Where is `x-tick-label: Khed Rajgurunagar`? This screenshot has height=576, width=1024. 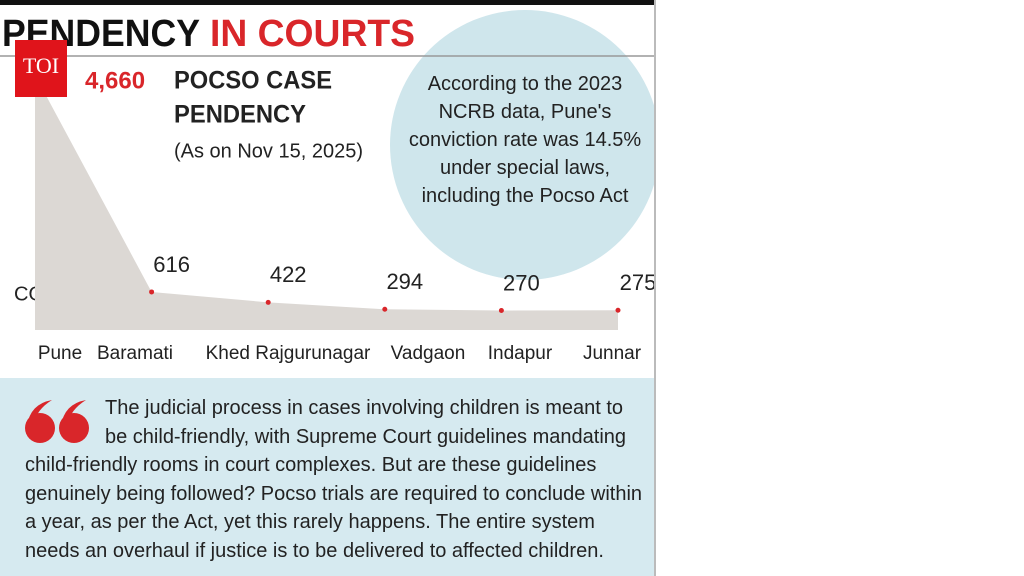
x-tick-label: Khed Rajgurunagar is located at coordinates (288, 353).